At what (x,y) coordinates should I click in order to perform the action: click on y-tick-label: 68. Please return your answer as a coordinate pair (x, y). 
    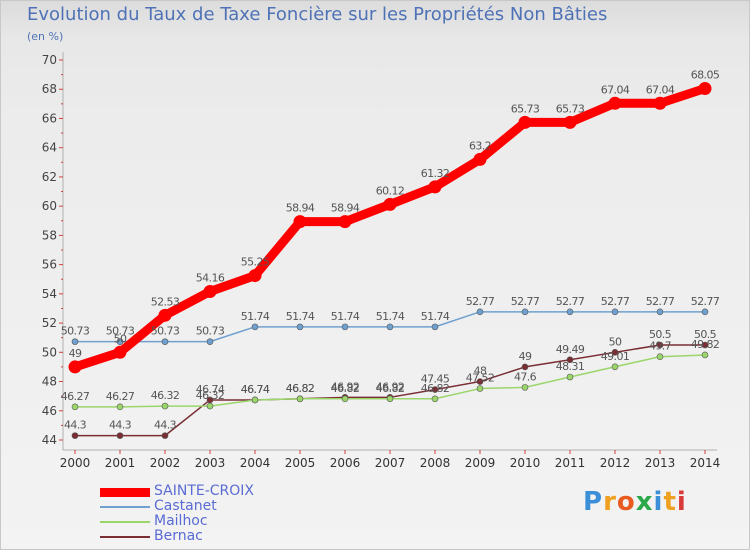
    Looking at the image, I should click on (49, 89).